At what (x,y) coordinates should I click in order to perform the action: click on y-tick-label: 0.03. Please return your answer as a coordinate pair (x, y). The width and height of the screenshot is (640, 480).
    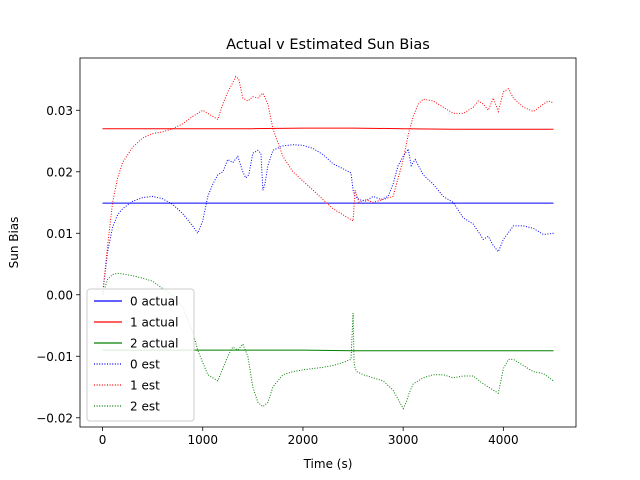
    Looking at the image, I should click on (59, 111).